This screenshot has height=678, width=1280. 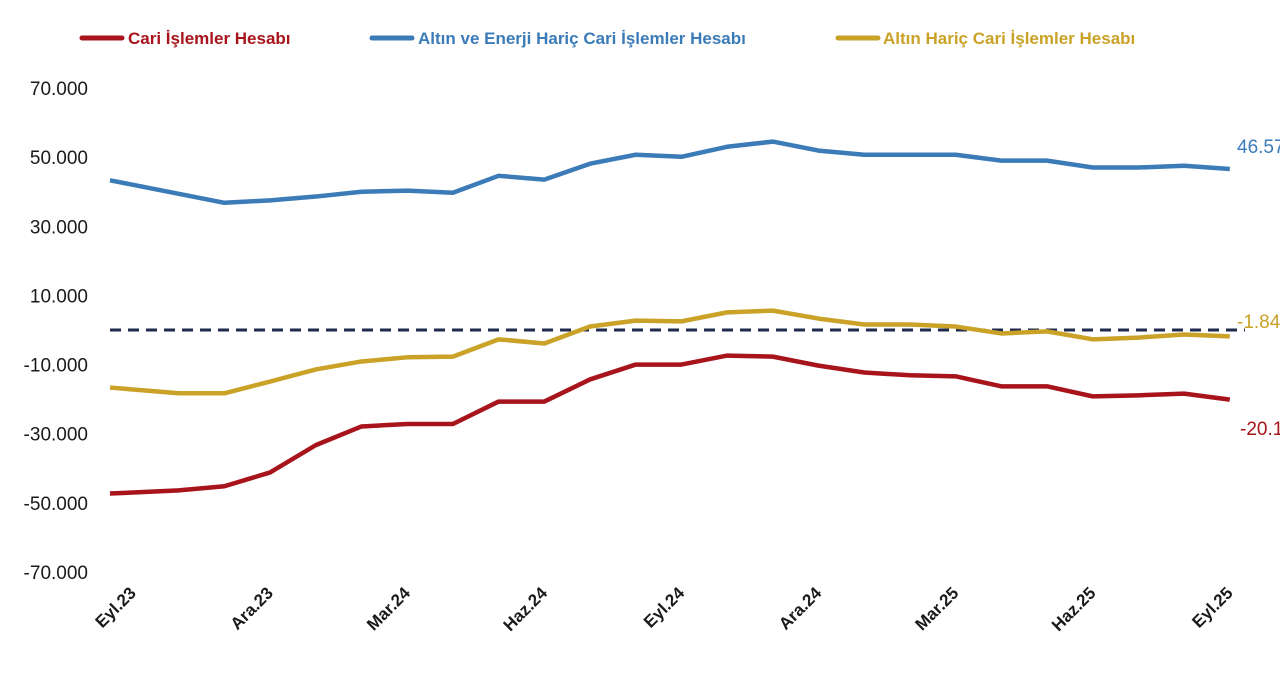 What do you see at coordinates (59, 296) in the screenshot?
I see `y-tick-label: 10.000` at bounding box center [59, 296].